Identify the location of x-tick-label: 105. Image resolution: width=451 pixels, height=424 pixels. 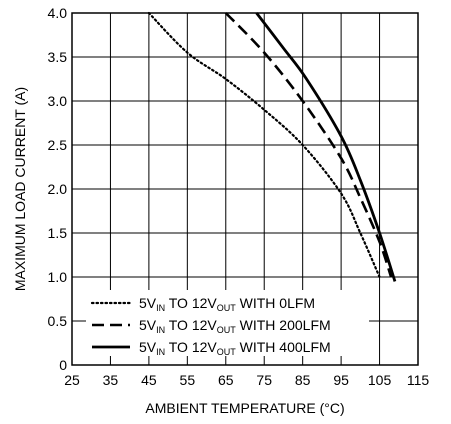
(380, 380).